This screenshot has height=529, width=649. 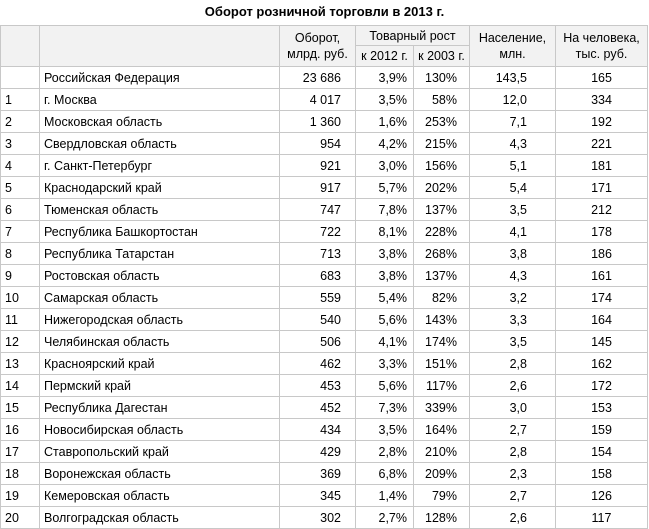 What do you see at coordinates (318, 254) in the screenshot?
I see `turnover-cell: 713` at bounding box center [318, 254].